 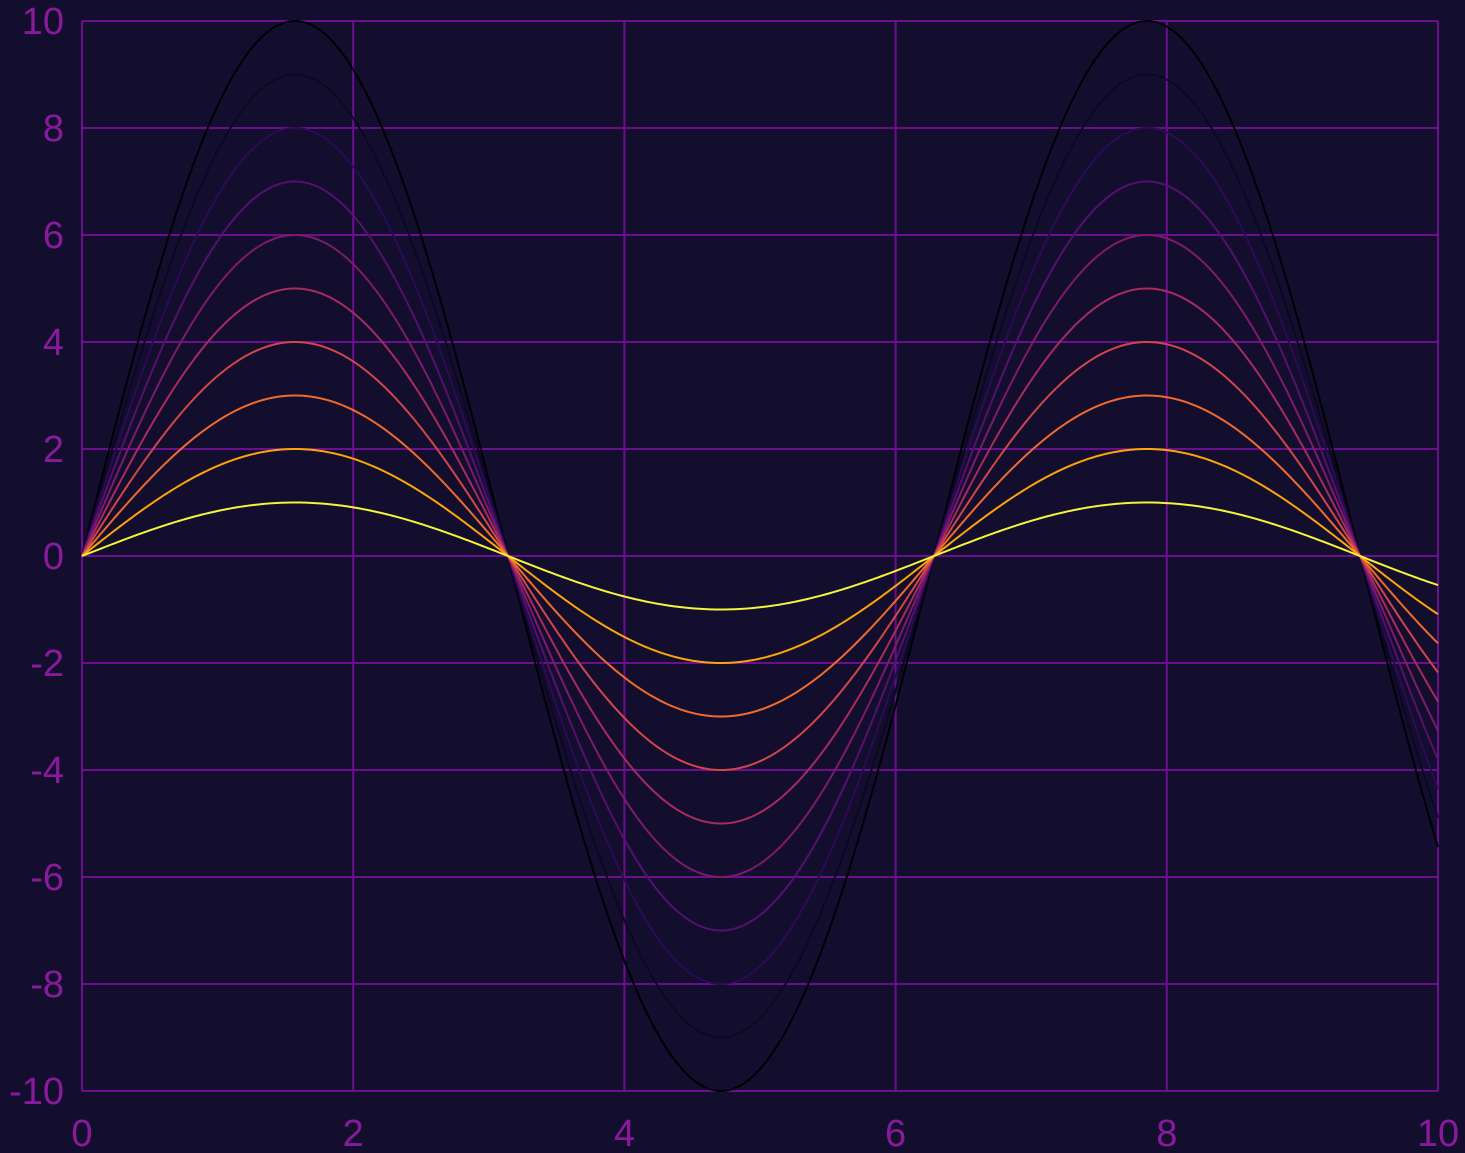 What do you see at coordinates (53, 129) in the screenshot?
I see `y-tick-label: 8` at bounding box center [53, 129].